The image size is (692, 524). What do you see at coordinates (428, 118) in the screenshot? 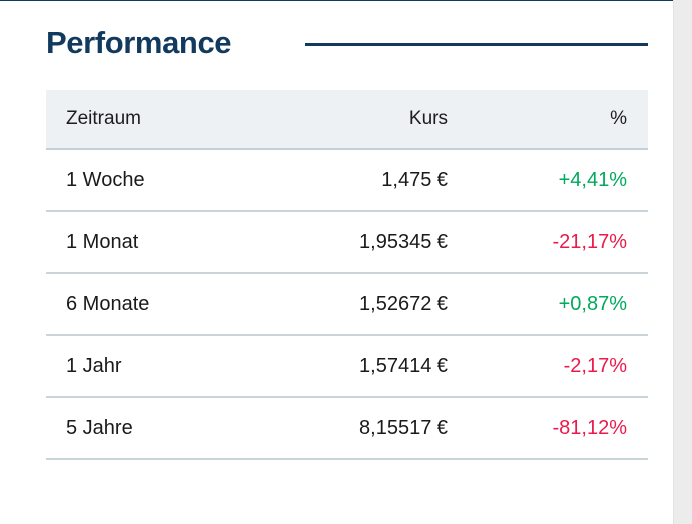
I see `column-header-kurs: Kurs` at bounding box center [428, 118].